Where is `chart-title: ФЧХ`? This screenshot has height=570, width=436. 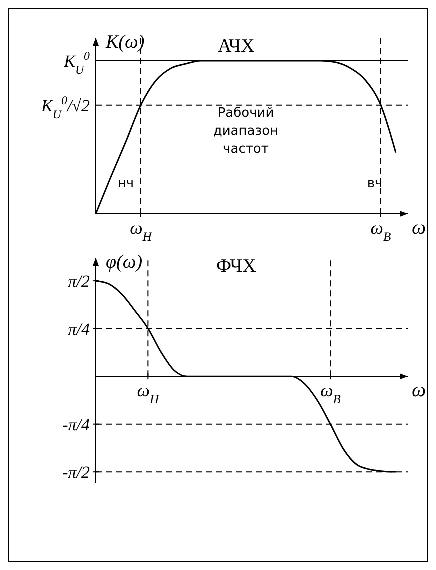
chart-title: ФЧХ is located at coordinates (236, 266).